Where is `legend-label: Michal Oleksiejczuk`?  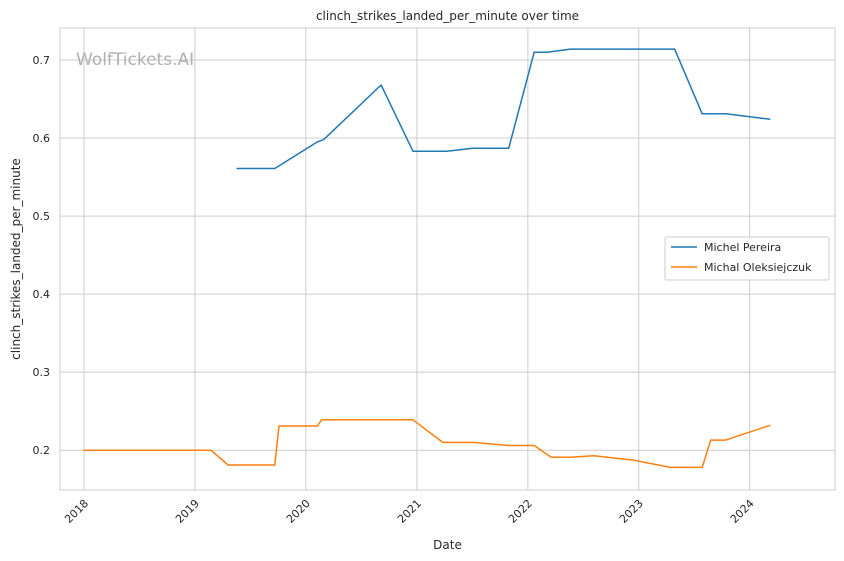
legend-label: Michal Oleksiejczuk is located at coordinates (758, 267).